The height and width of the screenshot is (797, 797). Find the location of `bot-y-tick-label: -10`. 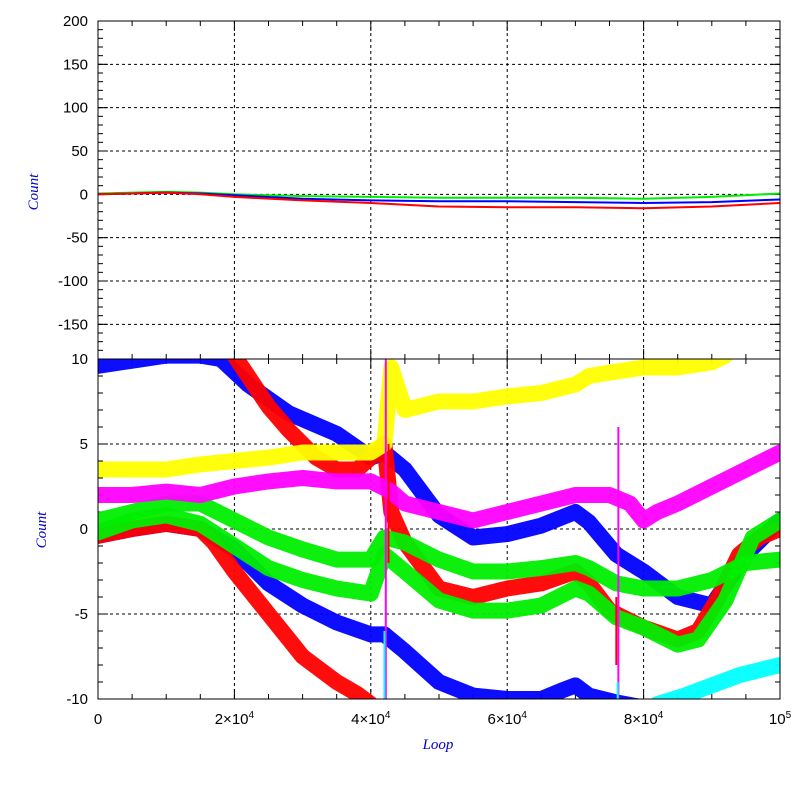

bot-y-tick-label: -10 is located at coordinates (77, 699).